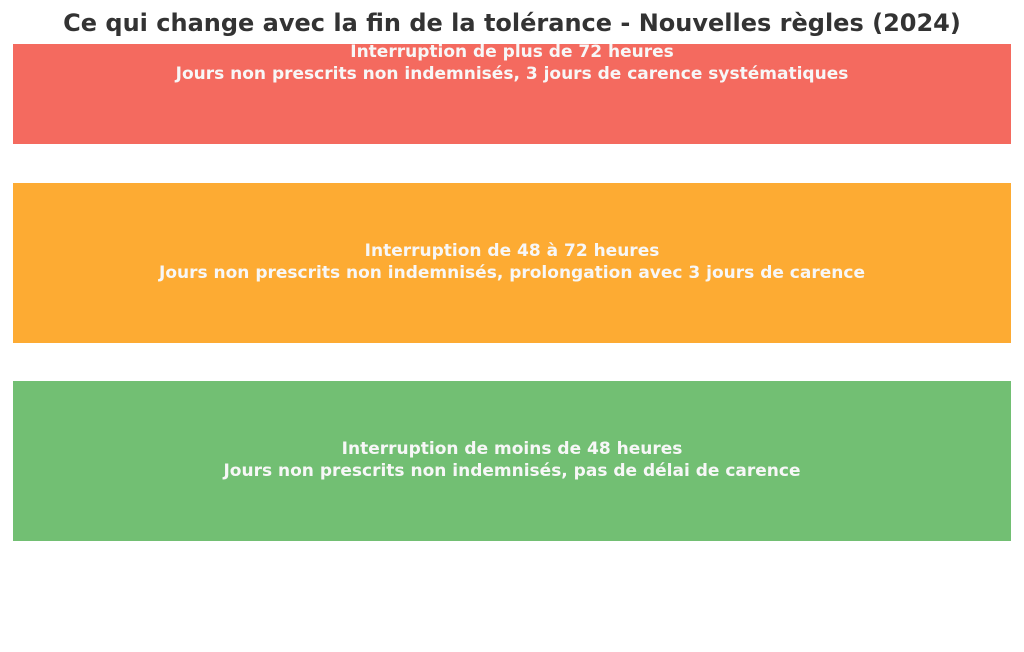  Describe the element at coordinates (512, 94) in the screenshot. I see `block` at that location.